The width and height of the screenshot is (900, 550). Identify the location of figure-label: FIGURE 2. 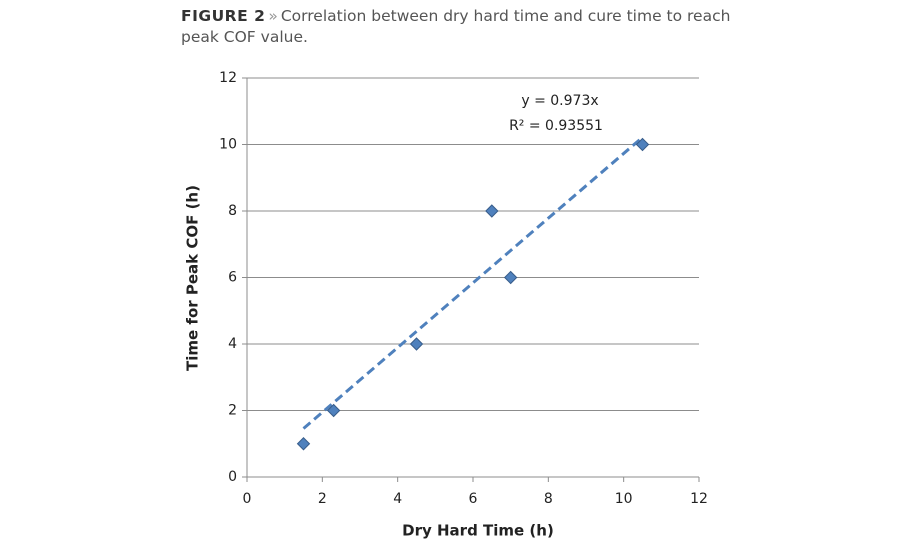
(223, 16).